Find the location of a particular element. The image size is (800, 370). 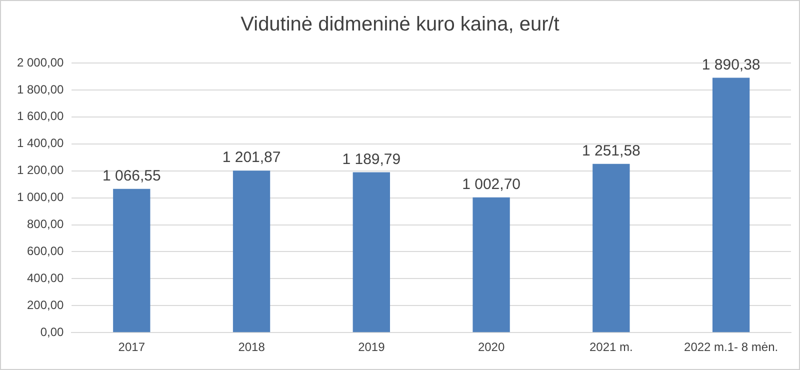

y-tick-label: 1 000,00 is located at coordinates (40, 197).